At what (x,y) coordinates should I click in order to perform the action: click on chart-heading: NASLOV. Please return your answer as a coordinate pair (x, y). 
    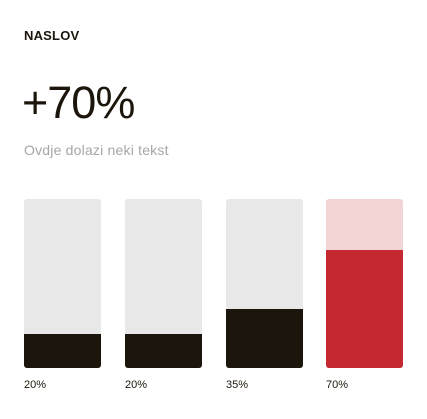
    Looking at the image, I should click on (52, 35).